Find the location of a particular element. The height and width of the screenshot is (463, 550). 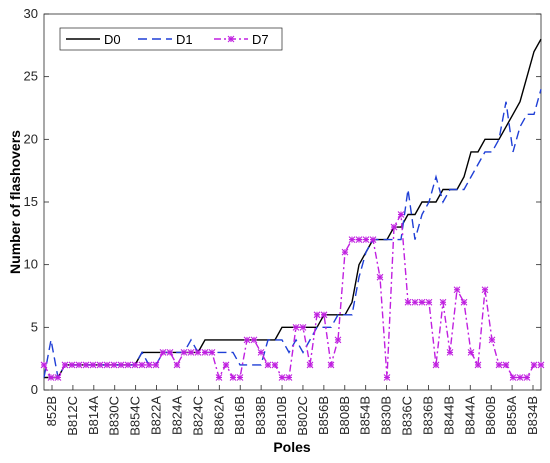

x-tick-label: B822A is located at coordinates (156, 415).